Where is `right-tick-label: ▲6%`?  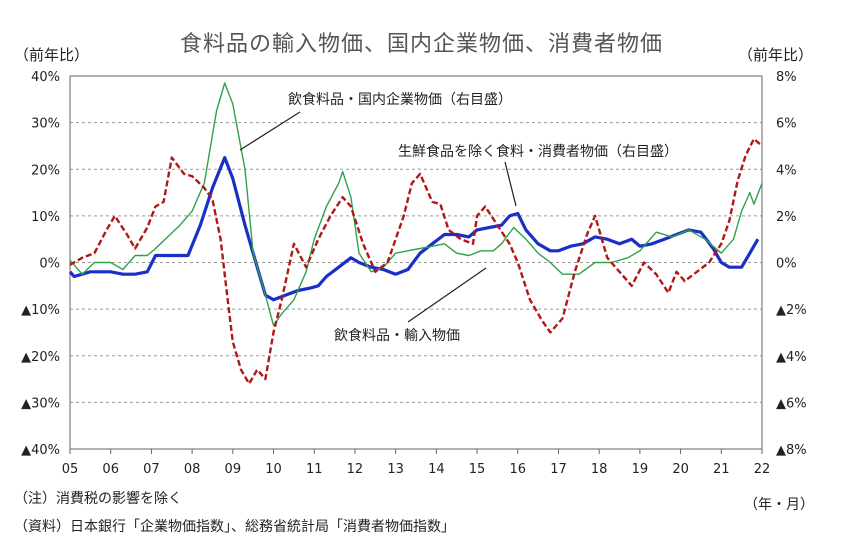
right-tick-label: ▲6% is located at coordinates (791, 403).